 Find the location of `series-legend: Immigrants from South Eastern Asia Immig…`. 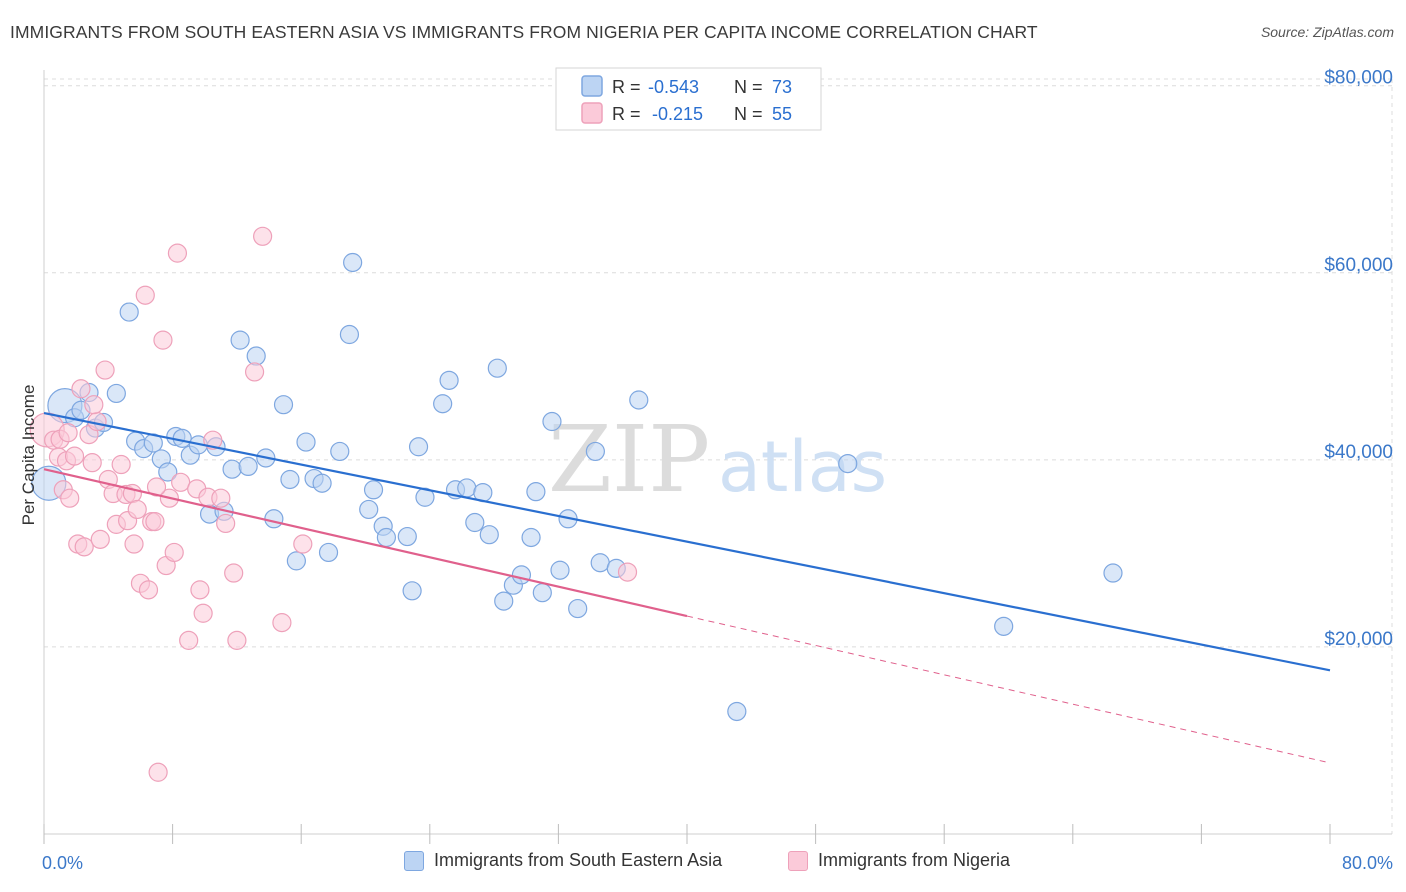

series-legend: Immigrants from South Eastern Asia Immig… is located at coordinates (703, 864).